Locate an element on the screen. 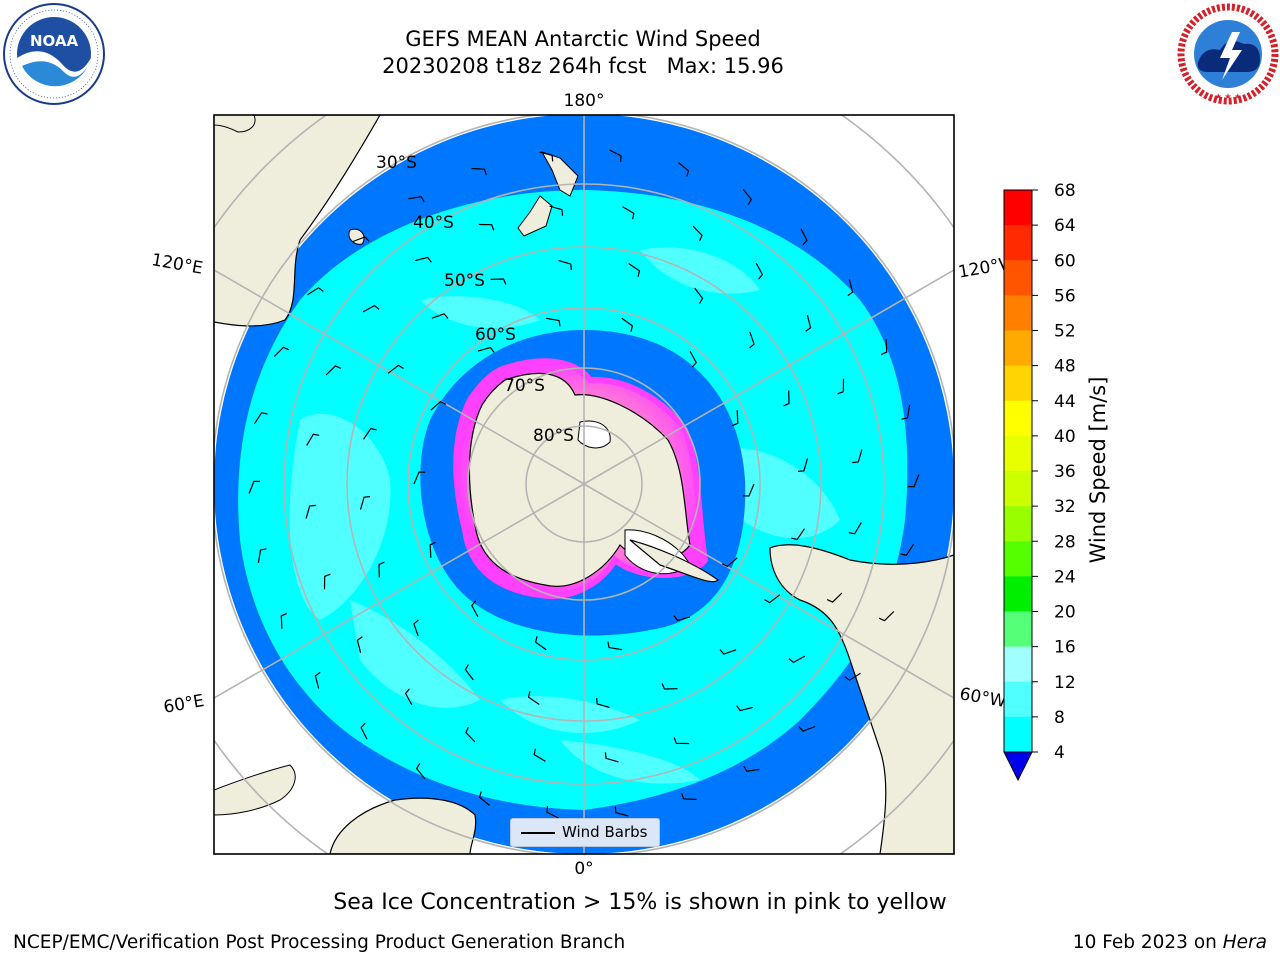 This screenshot has width=1280, height=960. colorbar-tick-label: 64 is located at coordinates (1065, 226).